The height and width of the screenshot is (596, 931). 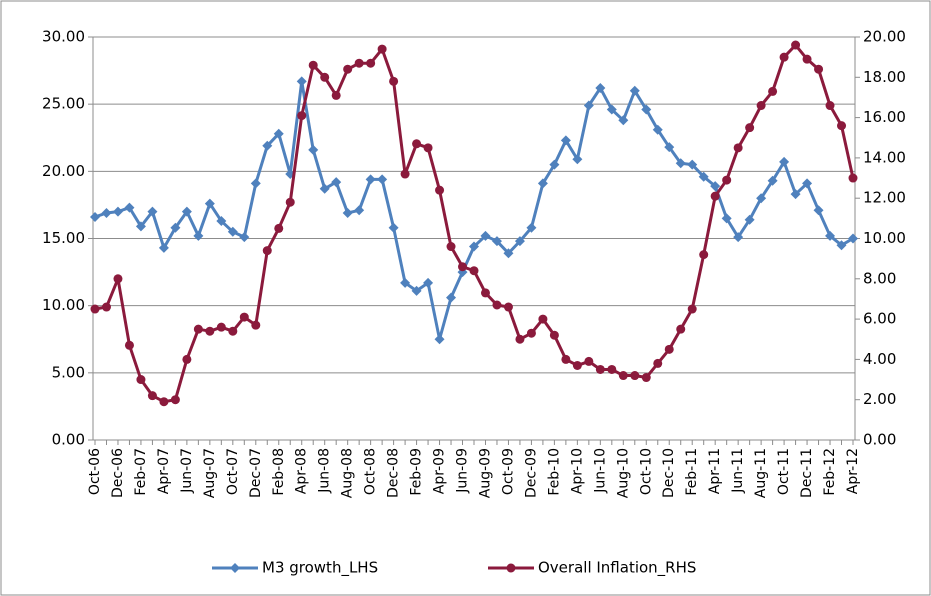 I want to click on x-tick-label: Feb-12, so click(x=830, y=472).